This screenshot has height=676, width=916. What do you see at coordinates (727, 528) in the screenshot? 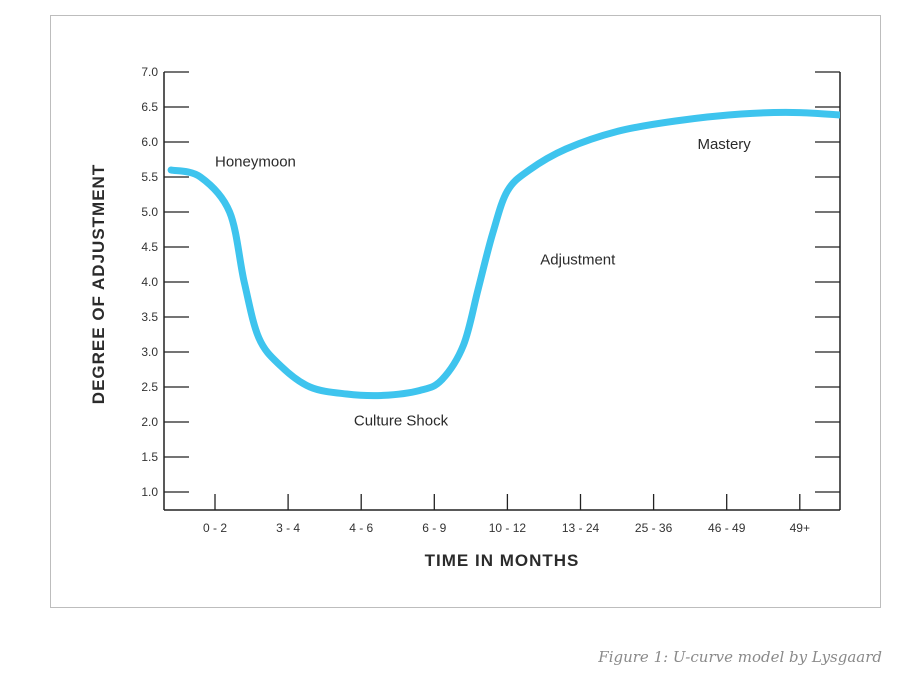
I see `x-tick-label: 46 - 49` at bounding box center [727, 528].